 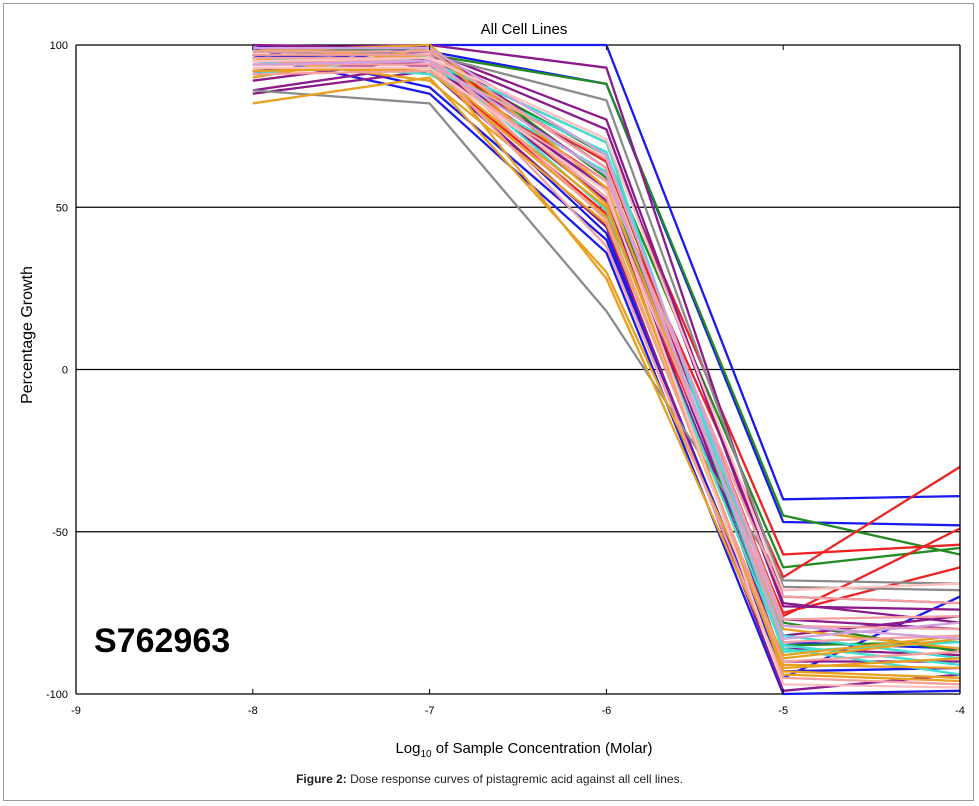 What do you see at coordinates (57, 695) in the screenshot?
I see `y-tick-label: -100` at bounding box center [57, 695].